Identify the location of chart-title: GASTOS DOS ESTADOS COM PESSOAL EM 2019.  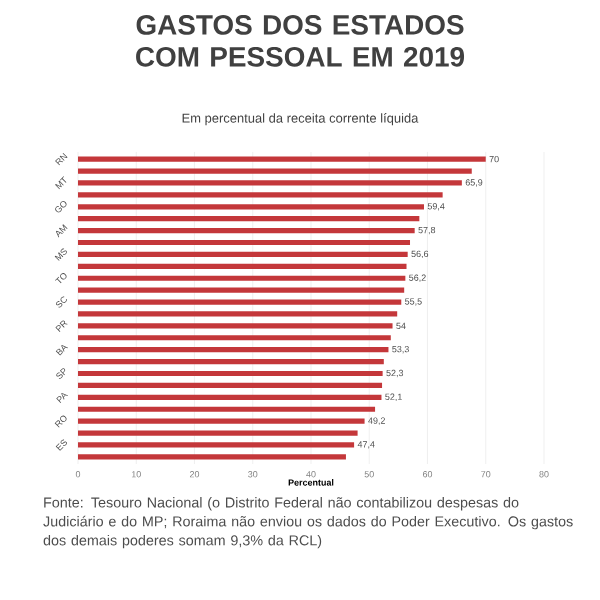
(300, 41).